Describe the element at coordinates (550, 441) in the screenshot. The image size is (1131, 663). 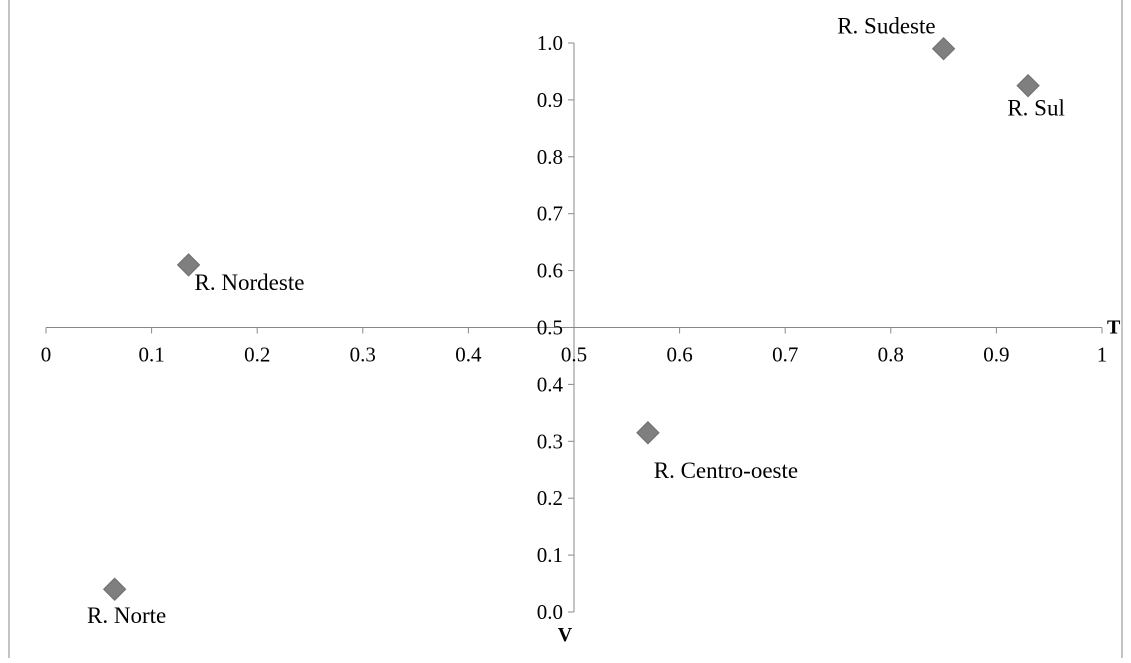
I see `y-tick-label: 0.3` at that location.